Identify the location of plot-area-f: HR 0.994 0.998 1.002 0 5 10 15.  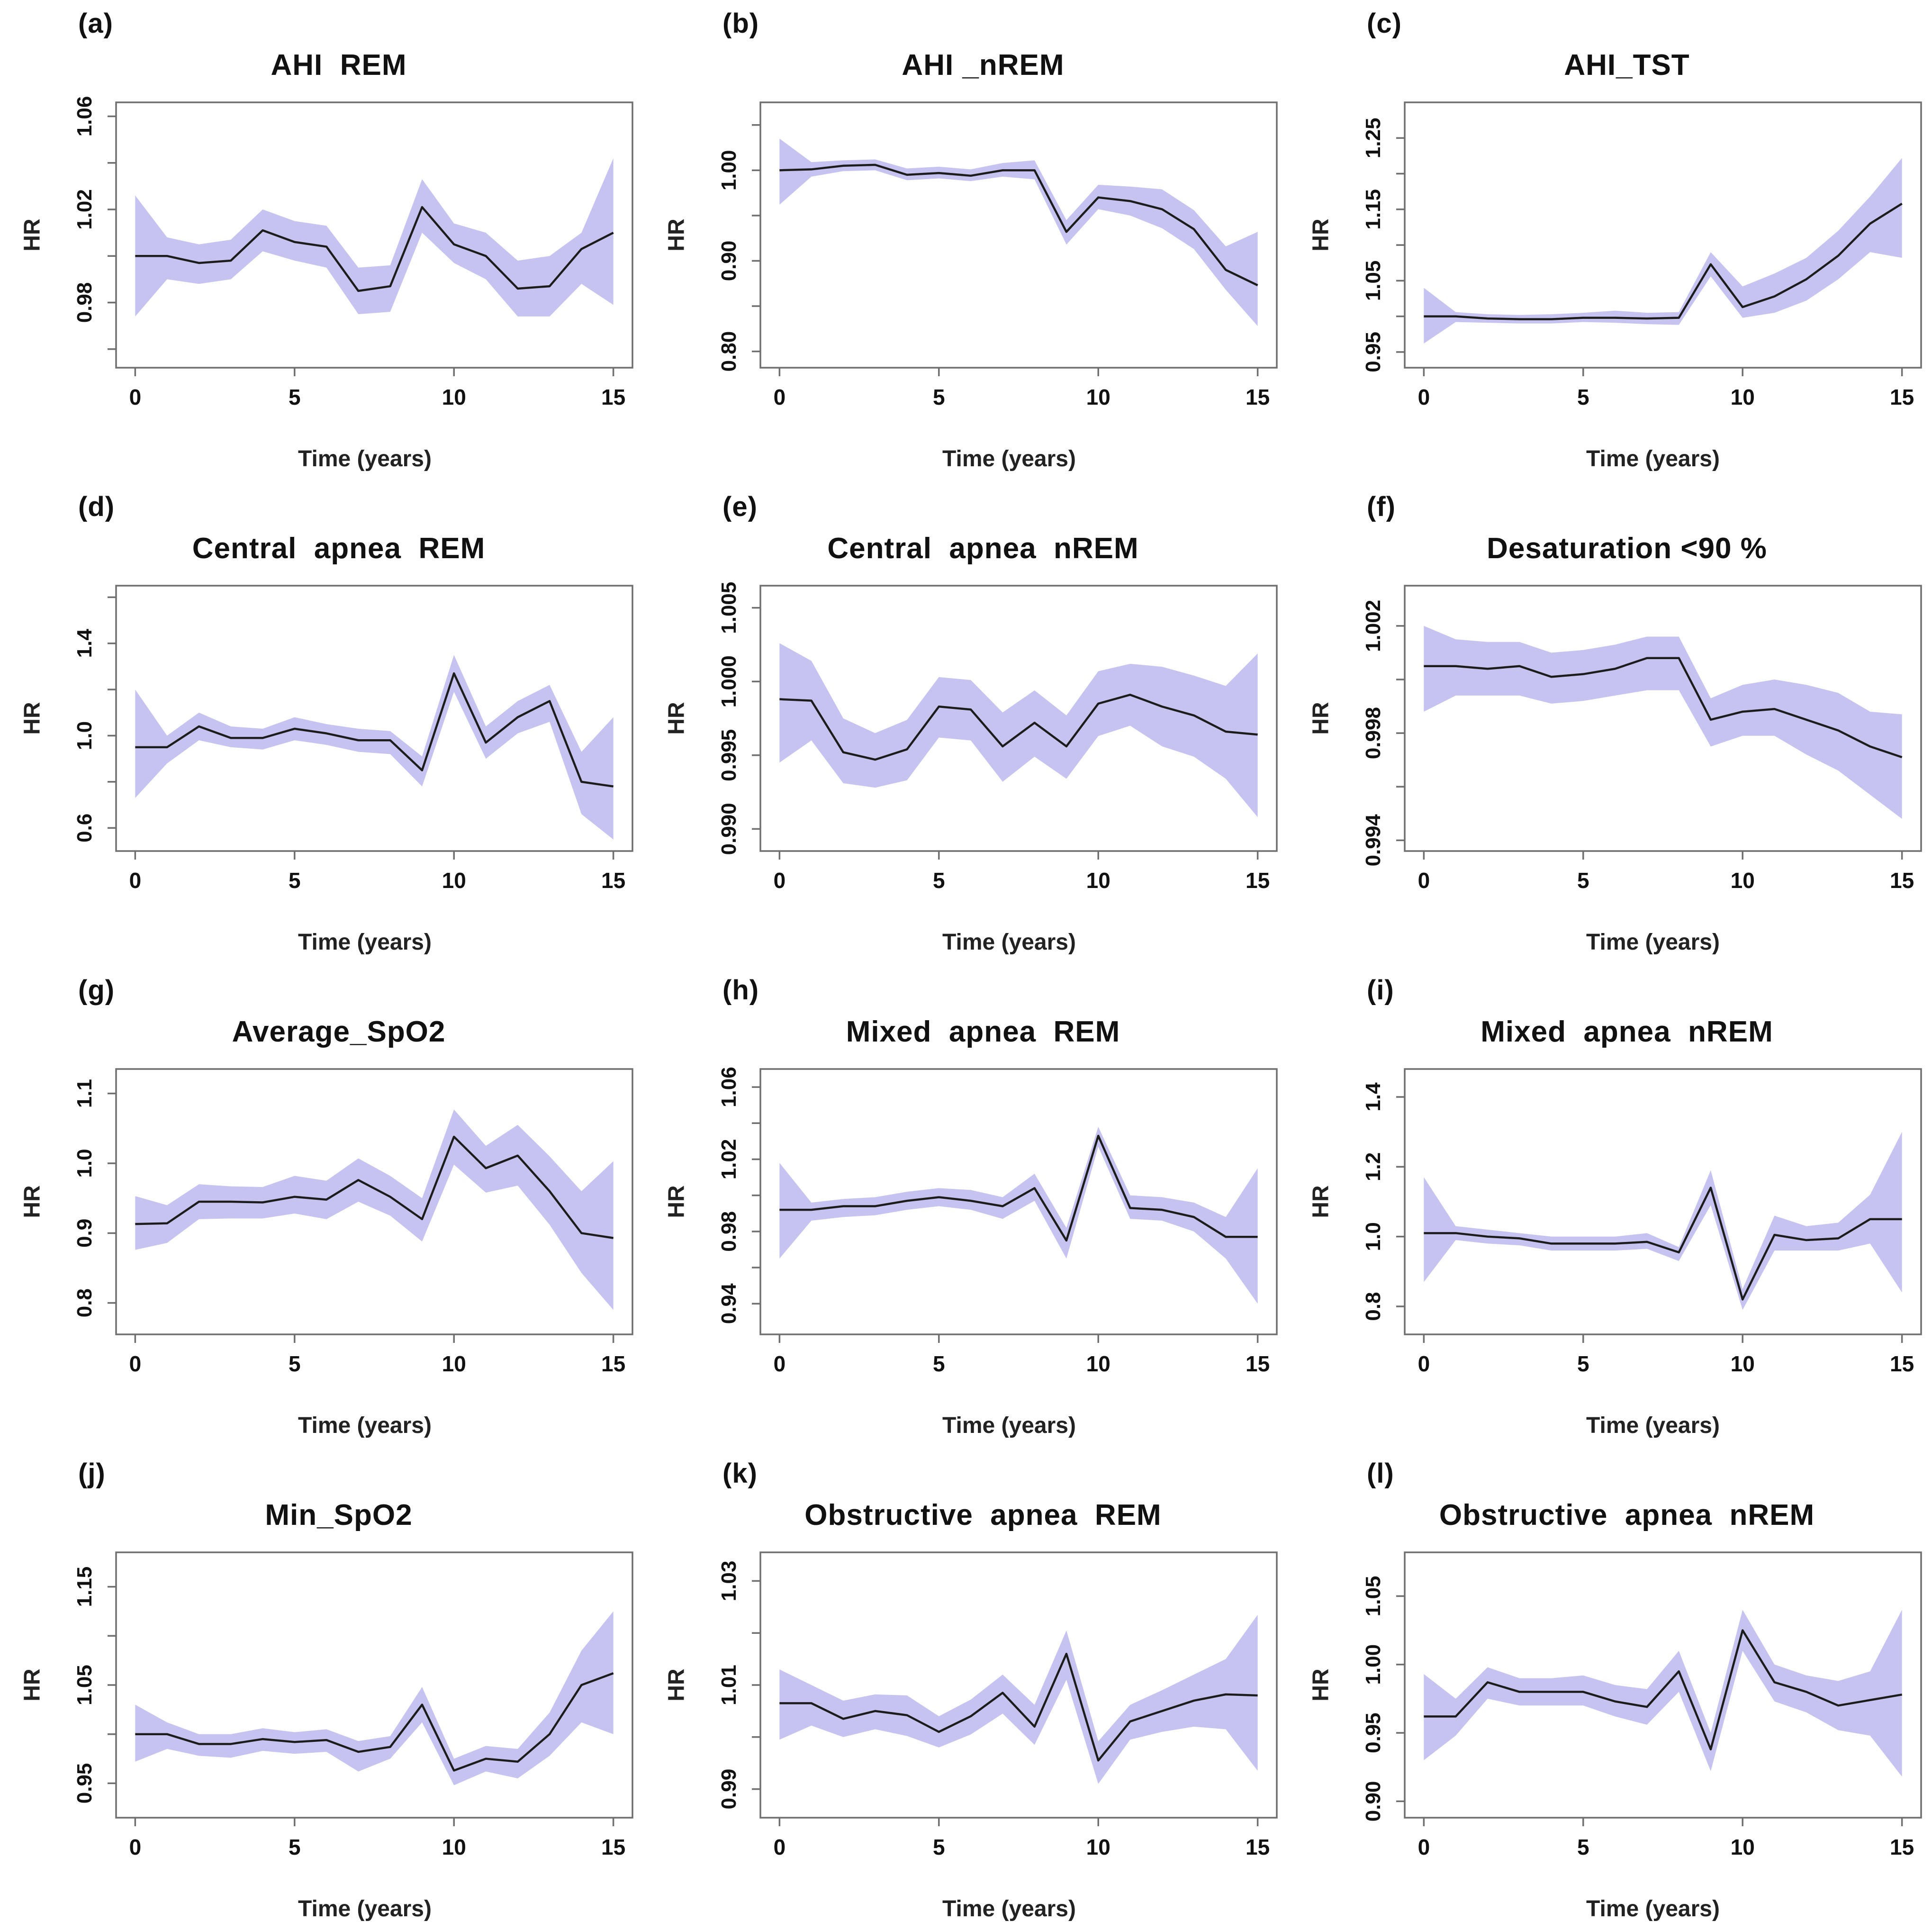
(1610, 751).